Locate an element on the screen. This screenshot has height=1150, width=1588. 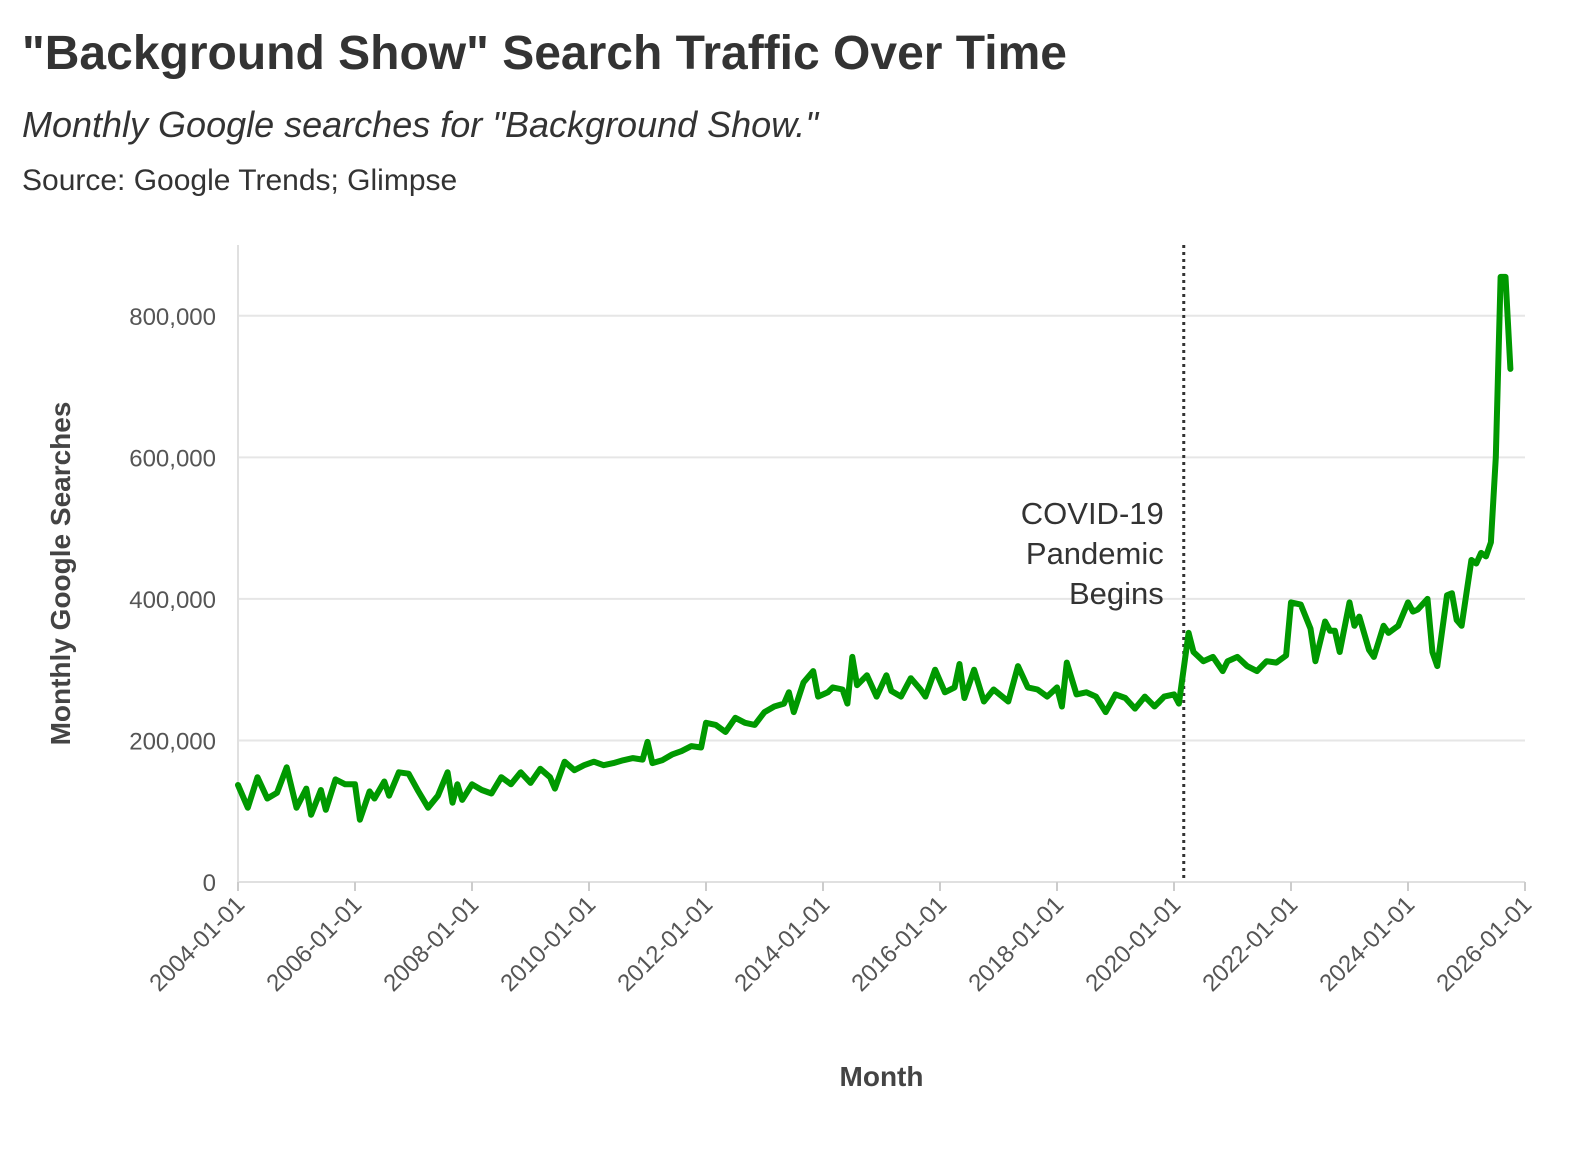
covid-annotation-label: Begins is located at coordinates (1116, 593).